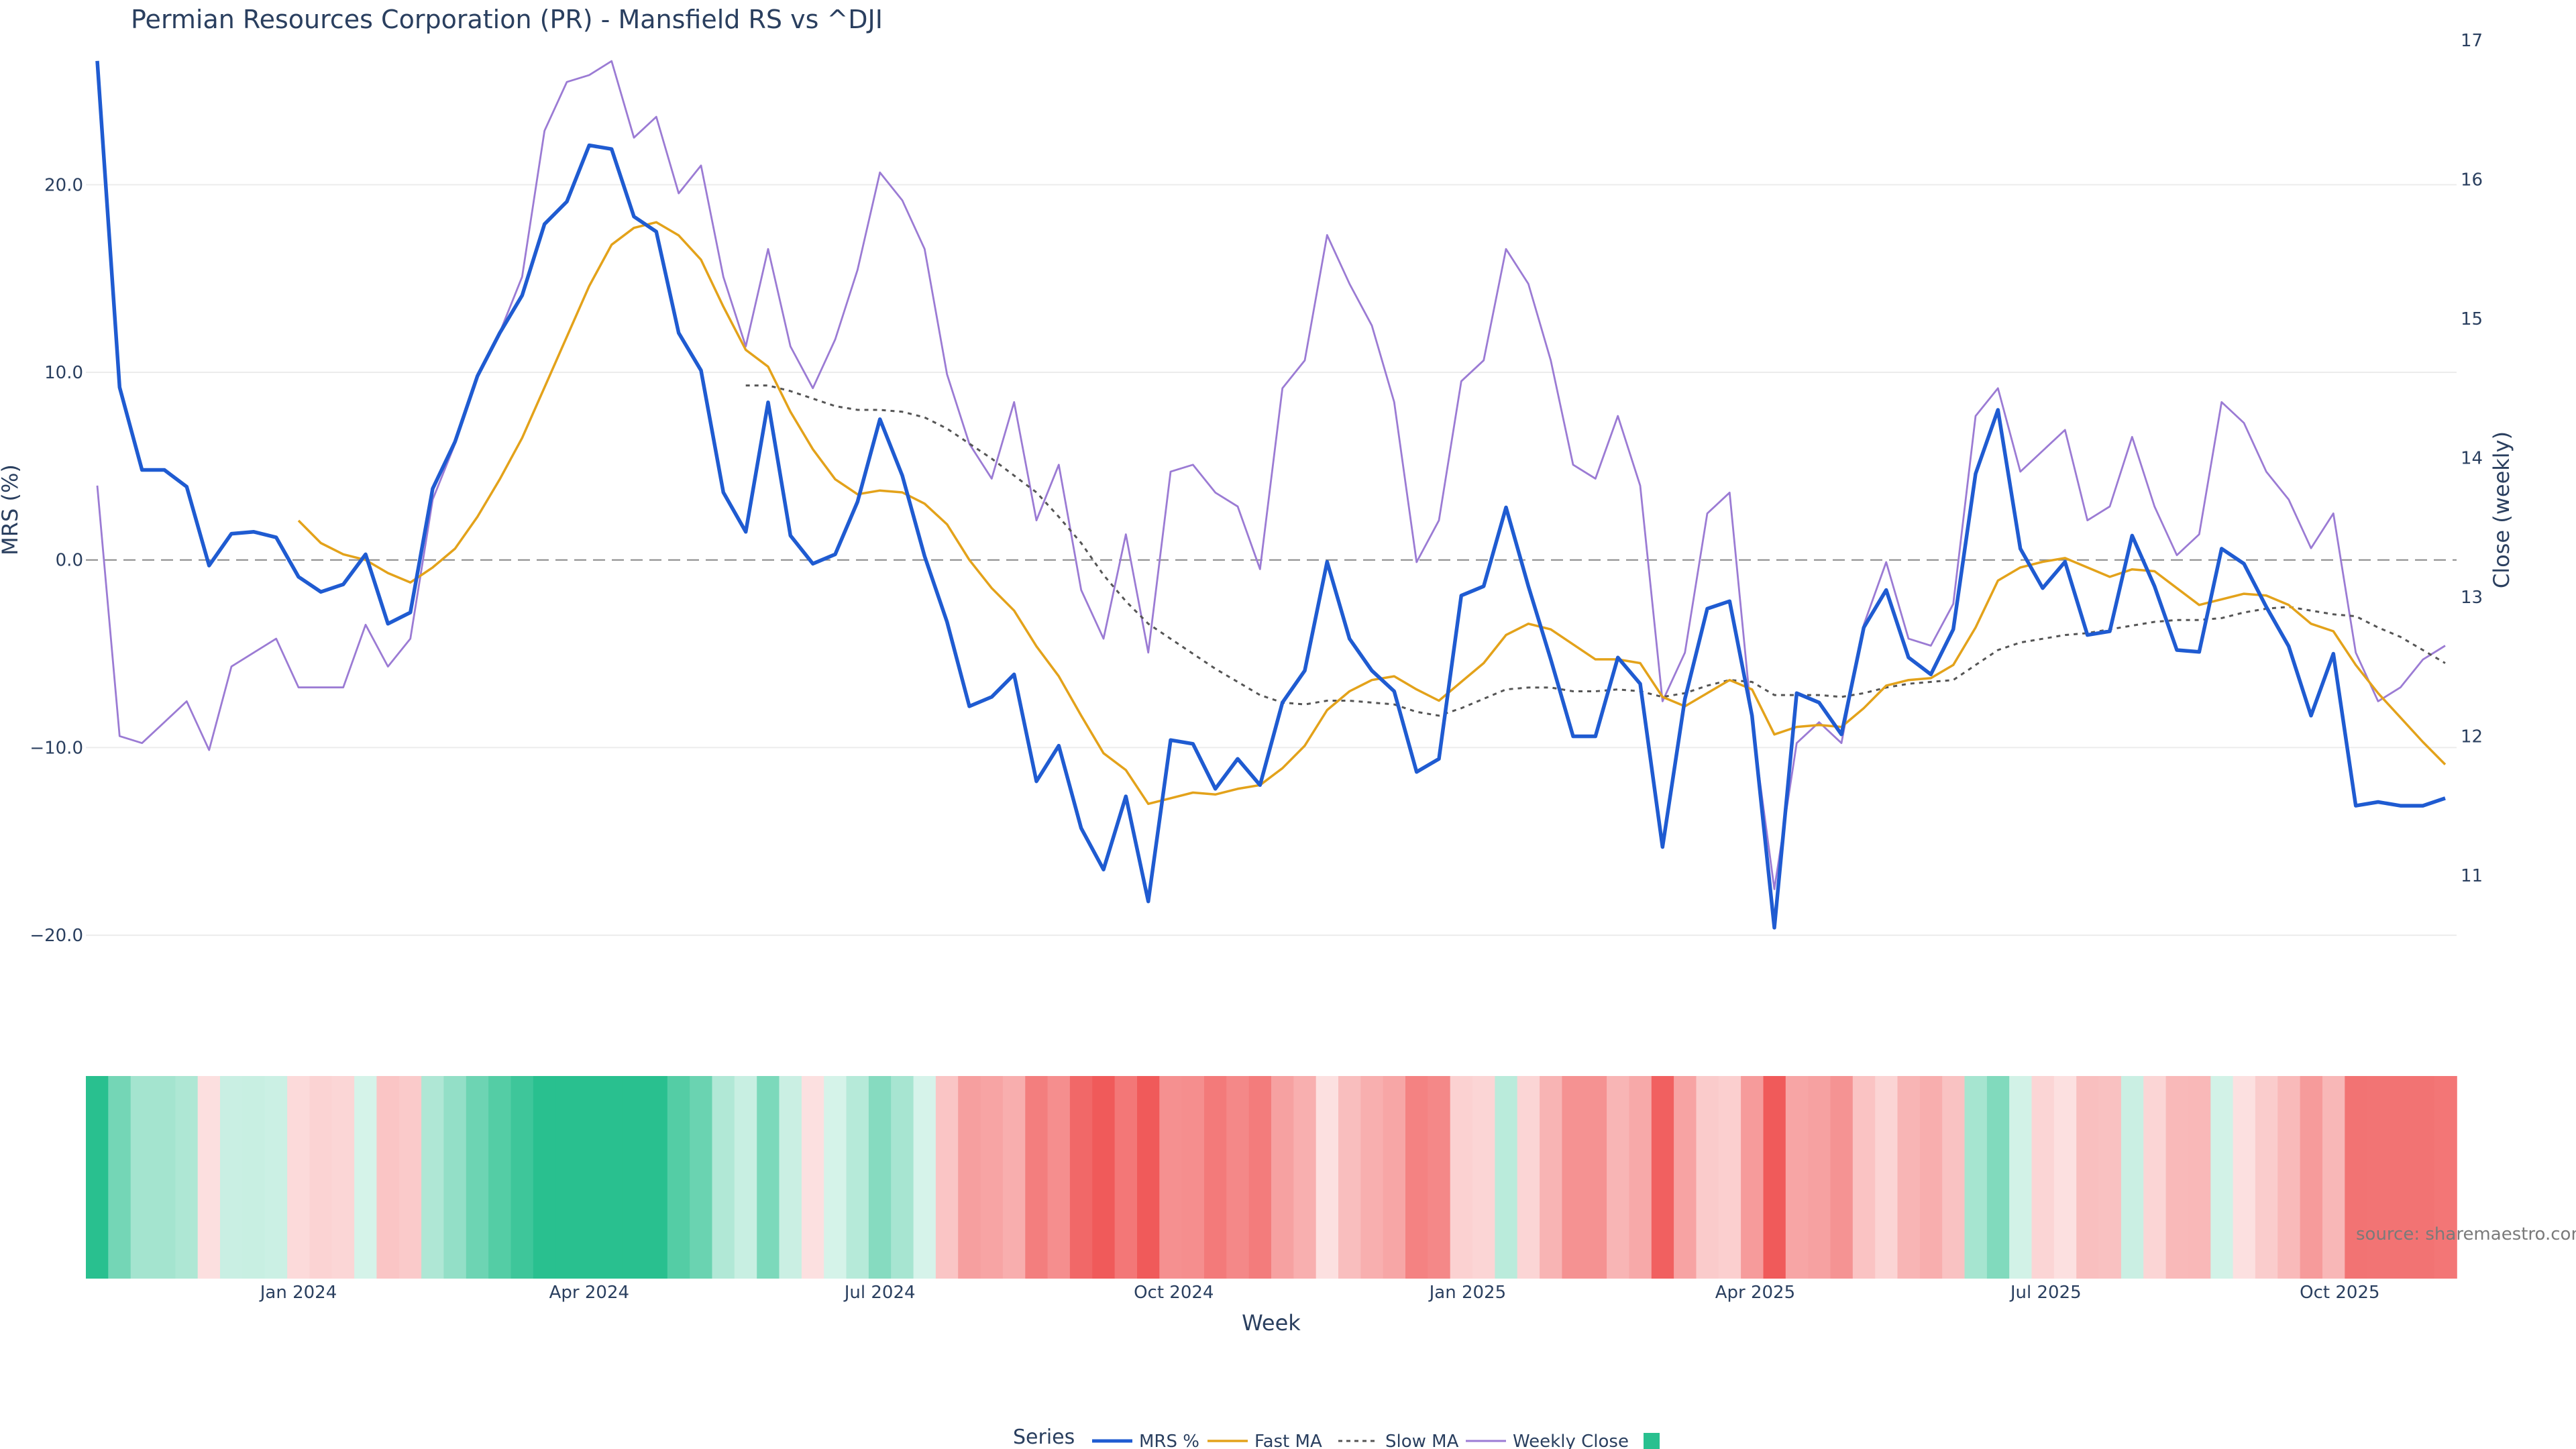  Describe the element at coordinates (1755, 1293) in the screenshot. I see `x-tick-label: Apr 2025` at that location.